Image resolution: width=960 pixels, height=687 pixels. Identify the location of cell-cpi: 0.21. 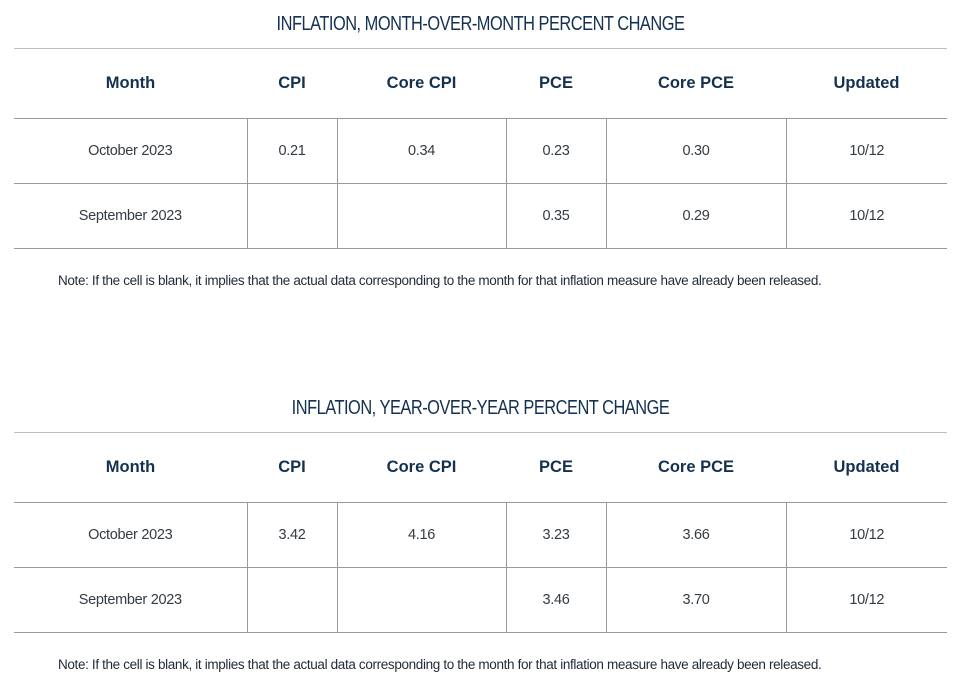
(291, 151).